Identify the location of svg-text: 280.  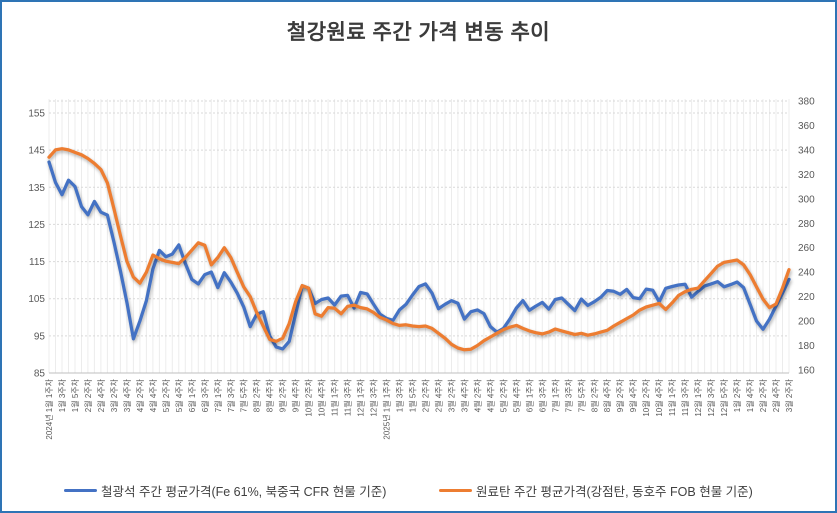
(806, 224).